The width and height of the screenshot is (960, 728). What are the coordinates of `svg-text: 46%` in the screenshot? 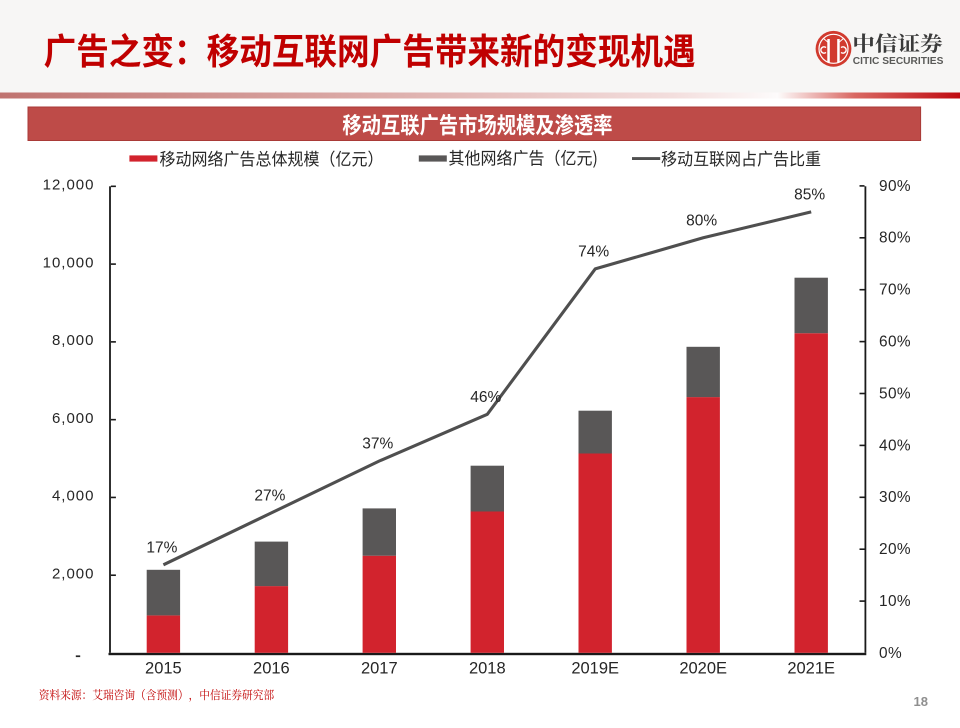 It's located at (485, 397).